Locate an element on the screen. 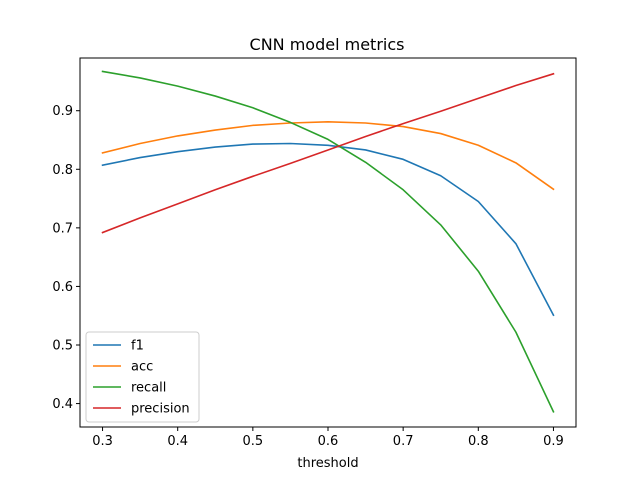 This screenshot has width=640, height=480. legend-label-acc: acc is located at coordinates (142, 367).